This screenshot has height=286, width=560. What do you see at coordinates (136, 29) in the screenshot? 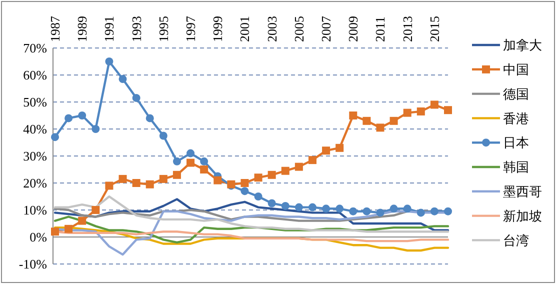
I see `x-tick-label: 1993` at bounding box center [136, 29].